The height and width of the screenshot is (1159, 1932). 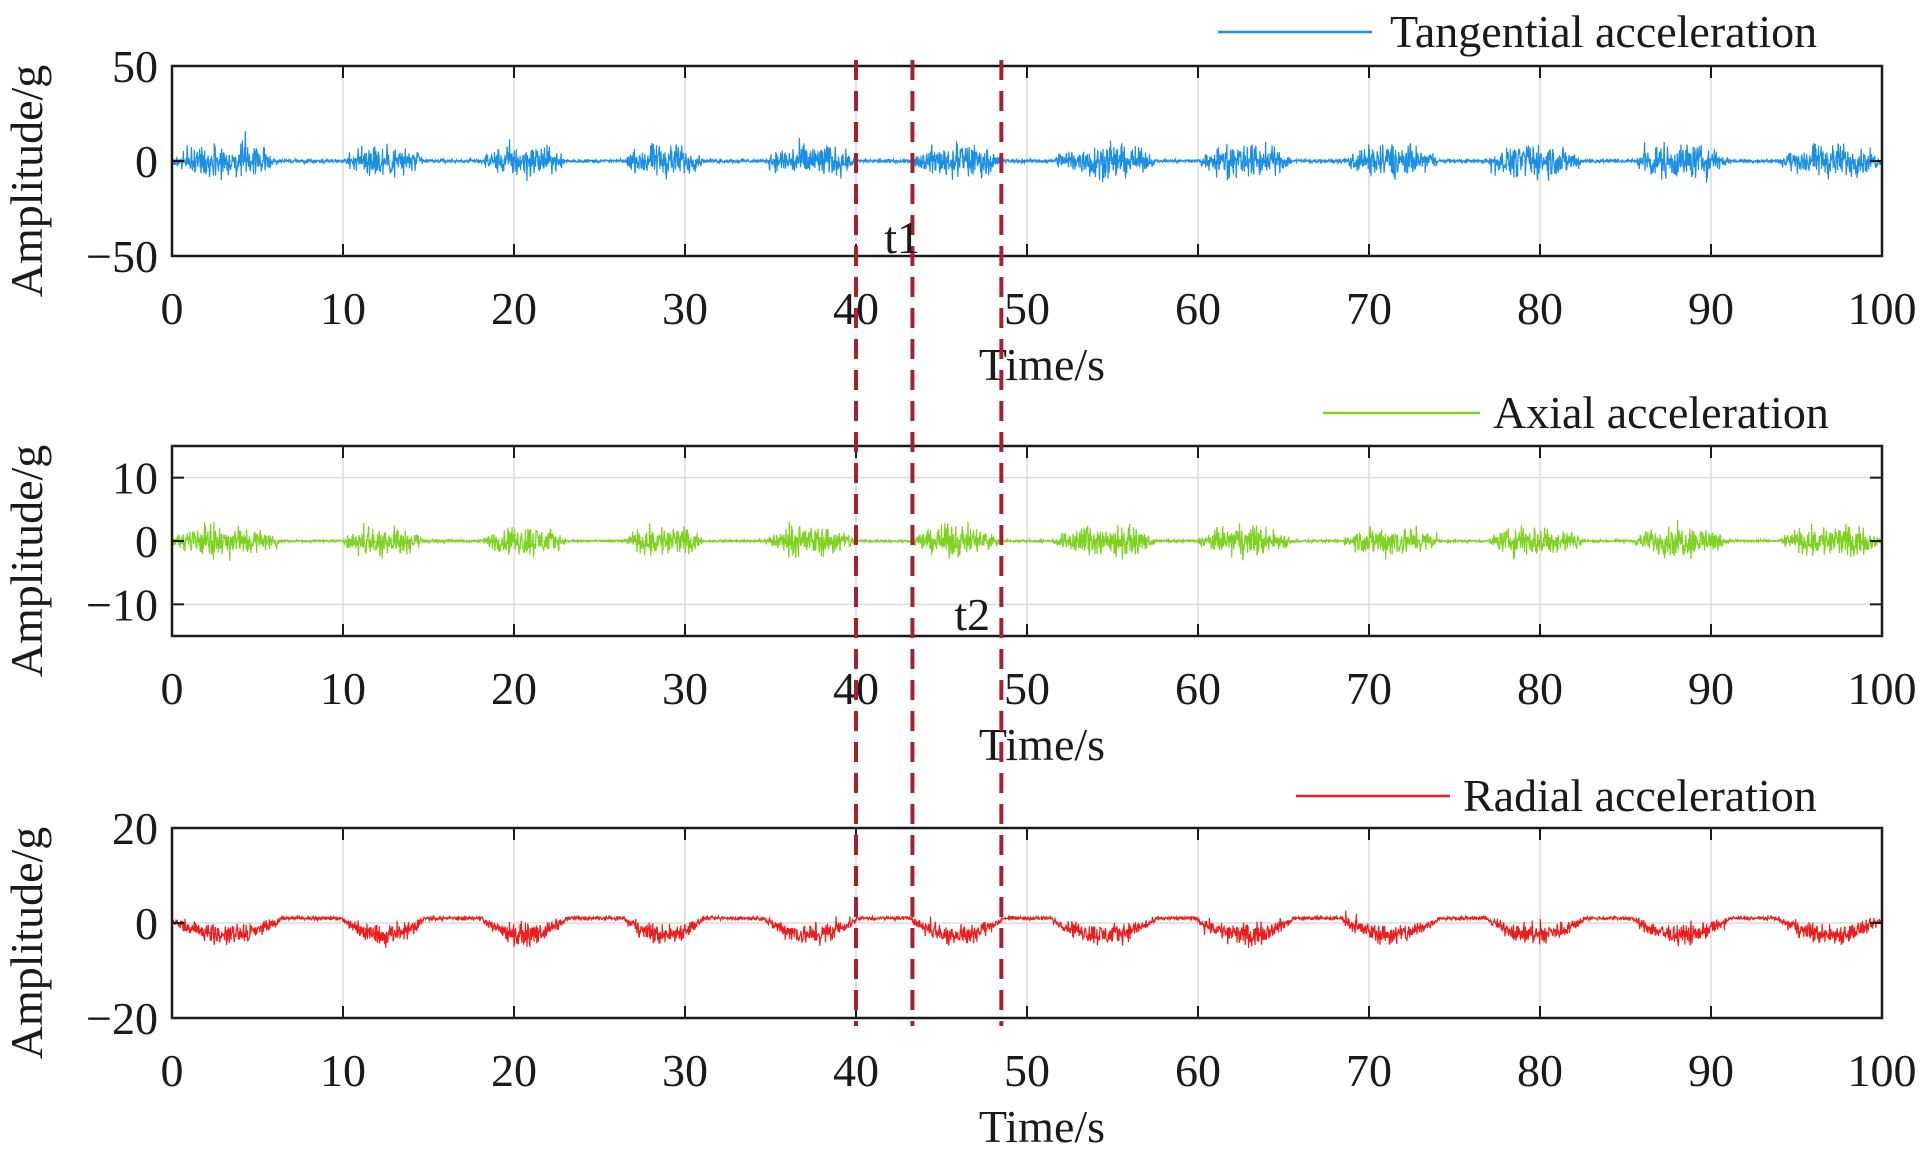 What do you see at coordinates (122, 256) in the screenshot?
I see `y-tick-label: −50` at bounding box center [122, 256].